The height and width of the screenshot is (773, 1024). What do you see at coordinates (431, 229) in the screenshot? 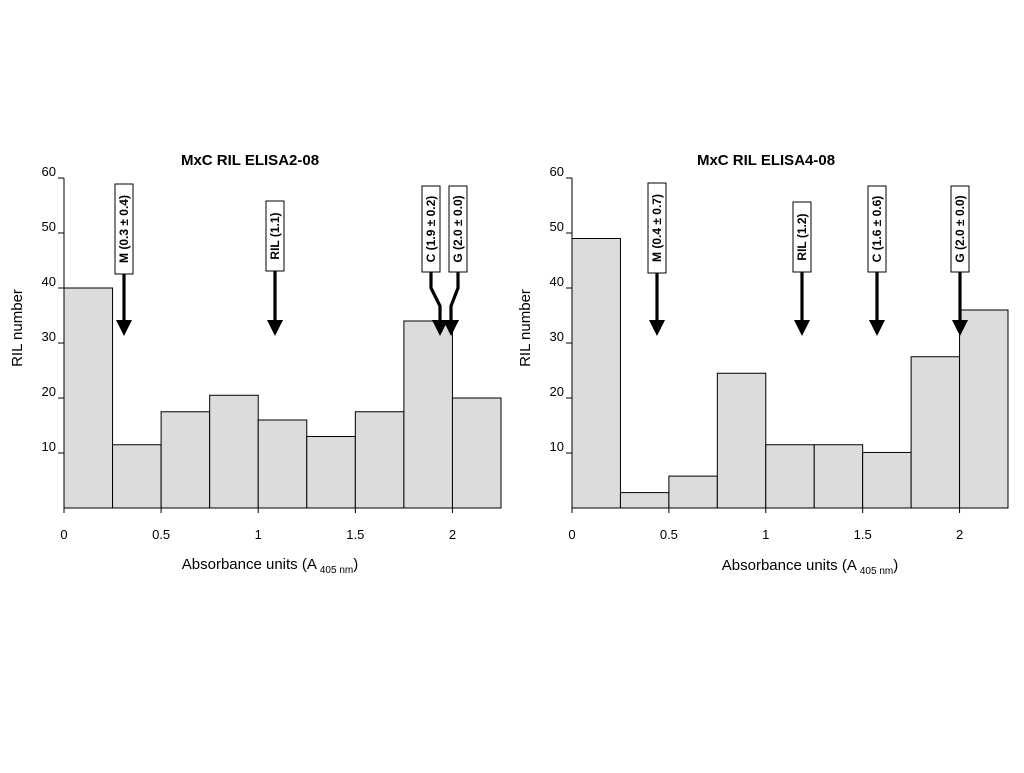
I see `annotation-label: C (1.9 ± 0.2)` at bounding box center [431, 229].